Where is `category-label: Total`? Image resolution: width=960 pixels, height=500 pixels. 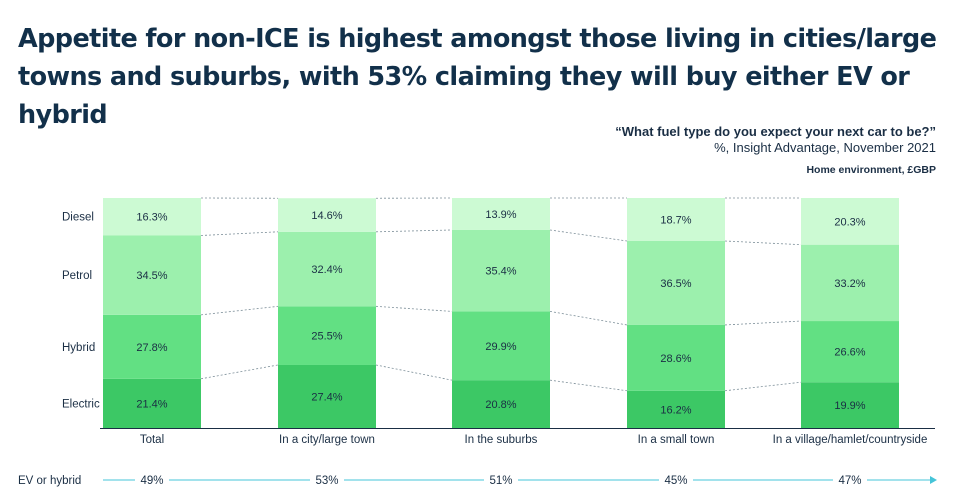 category-label: Total is located at coordinates (152, 440).